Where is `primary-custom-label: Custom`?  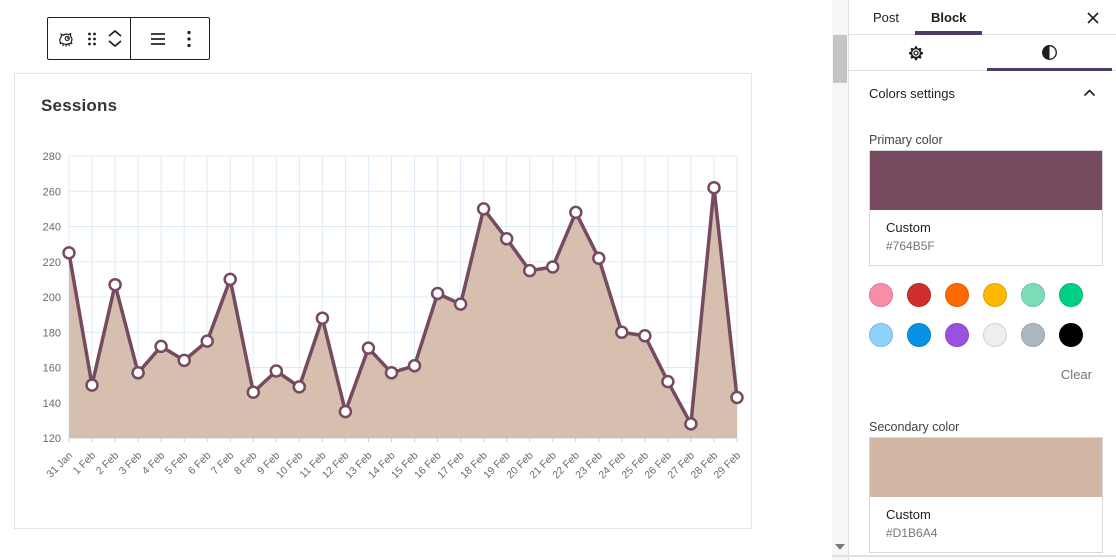 primary-custom-label: Custom is located at coordinates (908, 227).